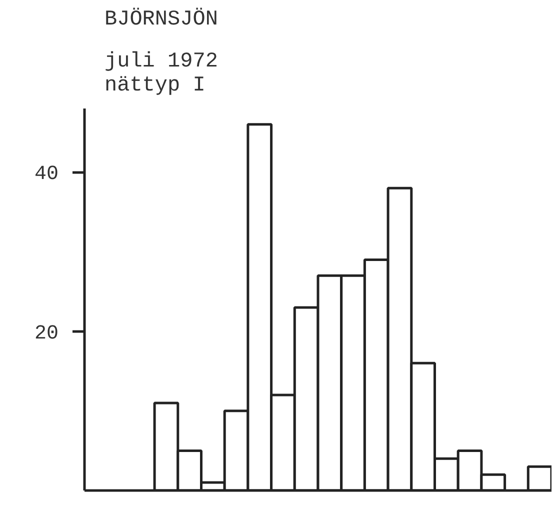 This screenshot has width=553, height=524. Describe the element at coordinates (161, 74) in the screenshot. I see `chart-subtitle: juli 1972 nättyp I` at that location.